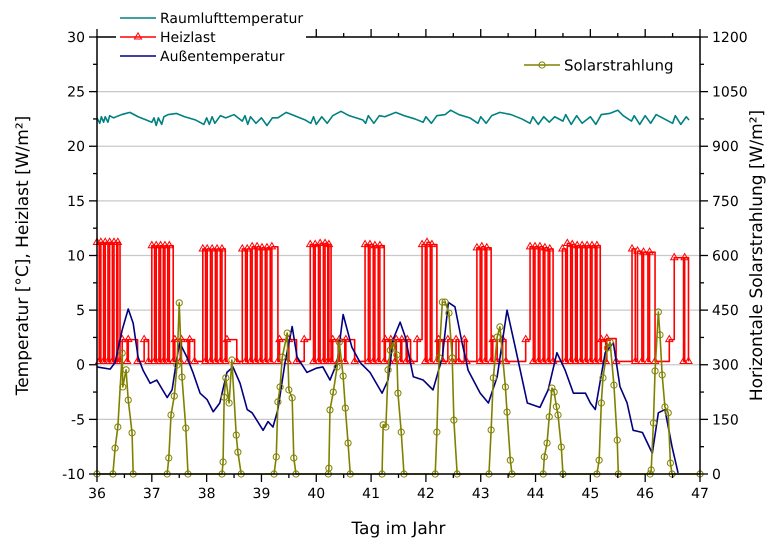 The width and height of the screenshot is (770, 541). Describe the element at coordinates (76, 202) in the screenshot. I see `y-tick-label: 15` at that location.